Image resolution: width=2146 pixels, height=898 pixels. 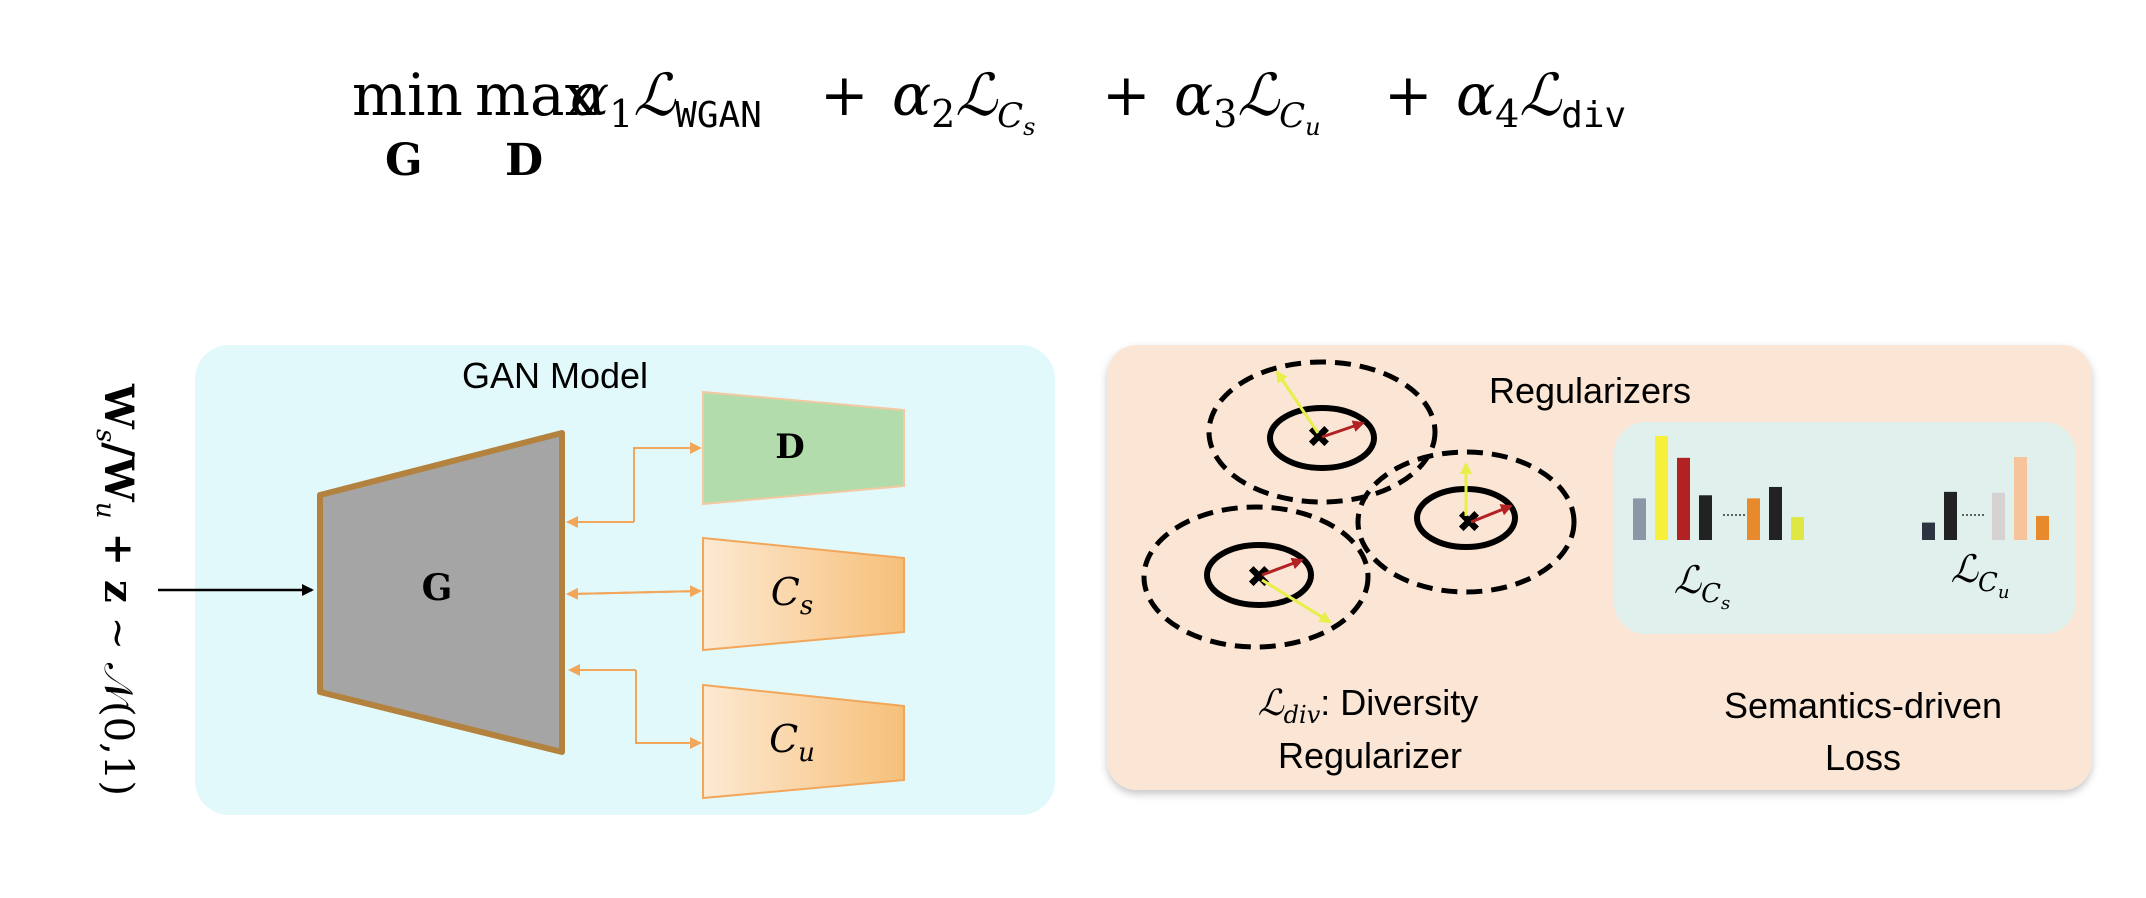 I want to click on input-noise-label: Ws/Wu + z ~ 𝒩(0,1), so click(x=116, y=589).